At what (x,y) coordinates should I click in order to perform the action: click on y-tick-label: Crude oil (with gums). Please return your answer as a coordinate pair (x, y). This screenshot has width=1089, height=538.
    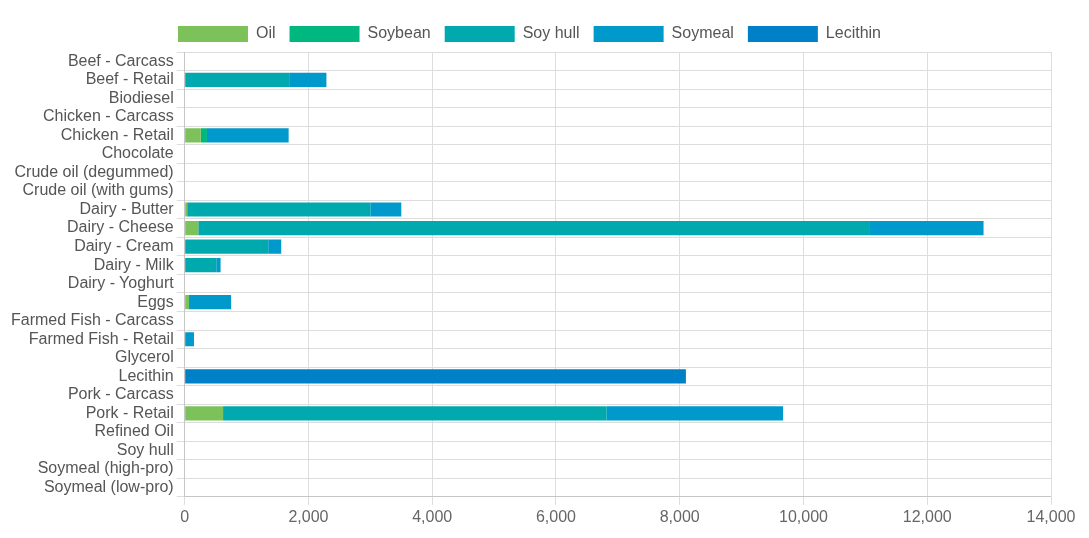
    Looking at the image, I should click on (98, 190).